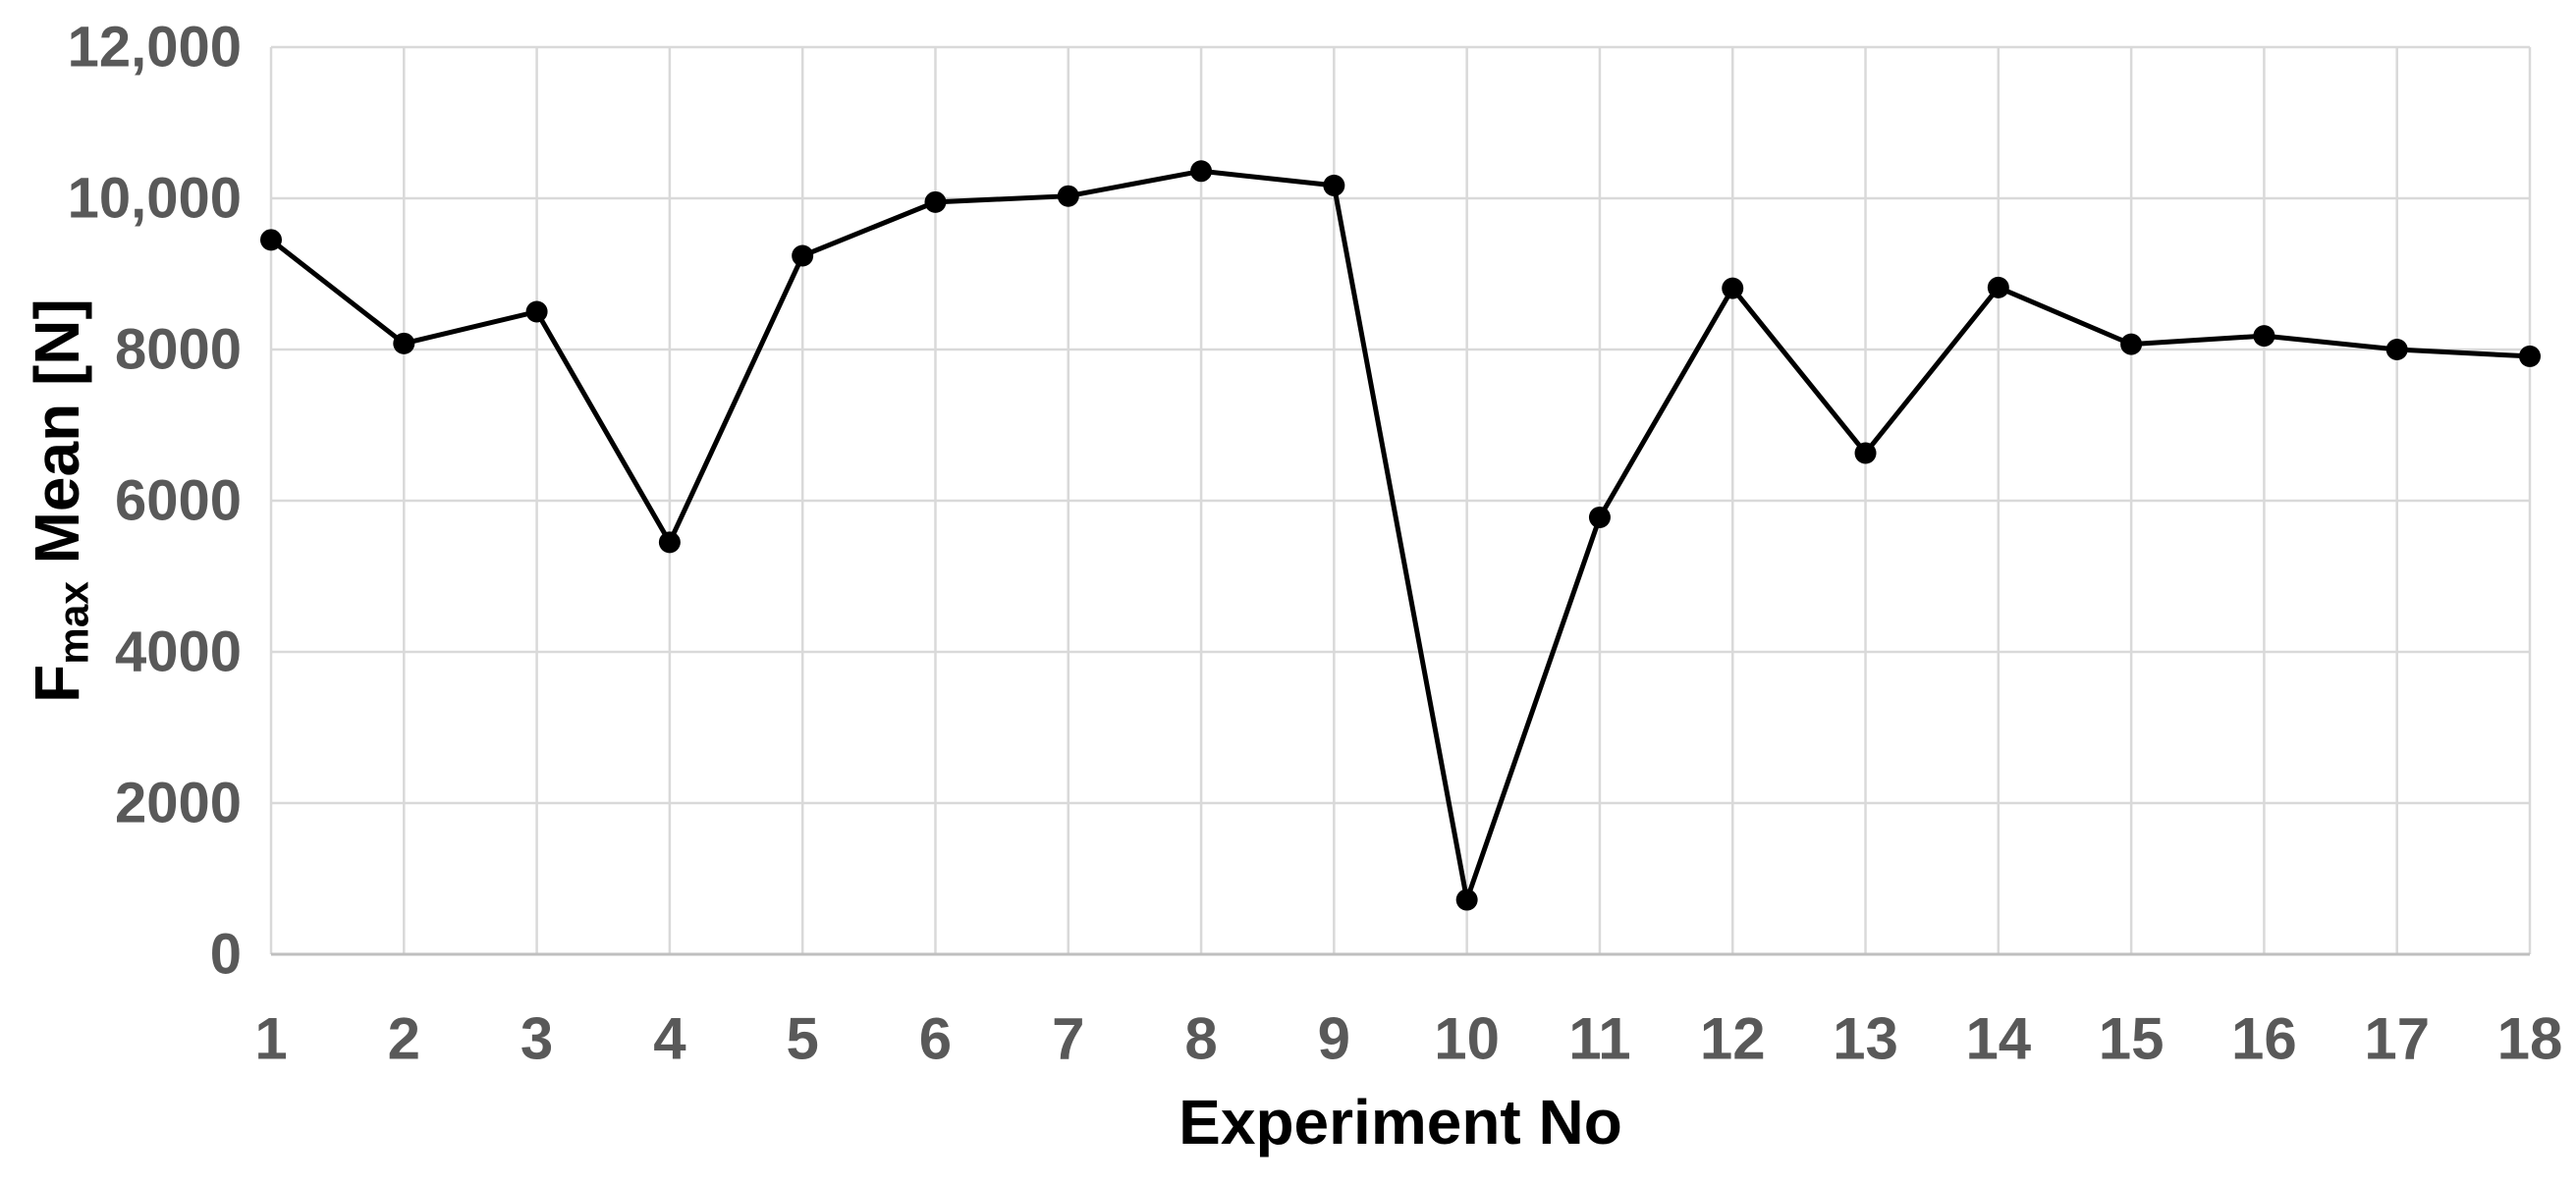  I want to click on y-tick-label: 4000, so click(178, 652).